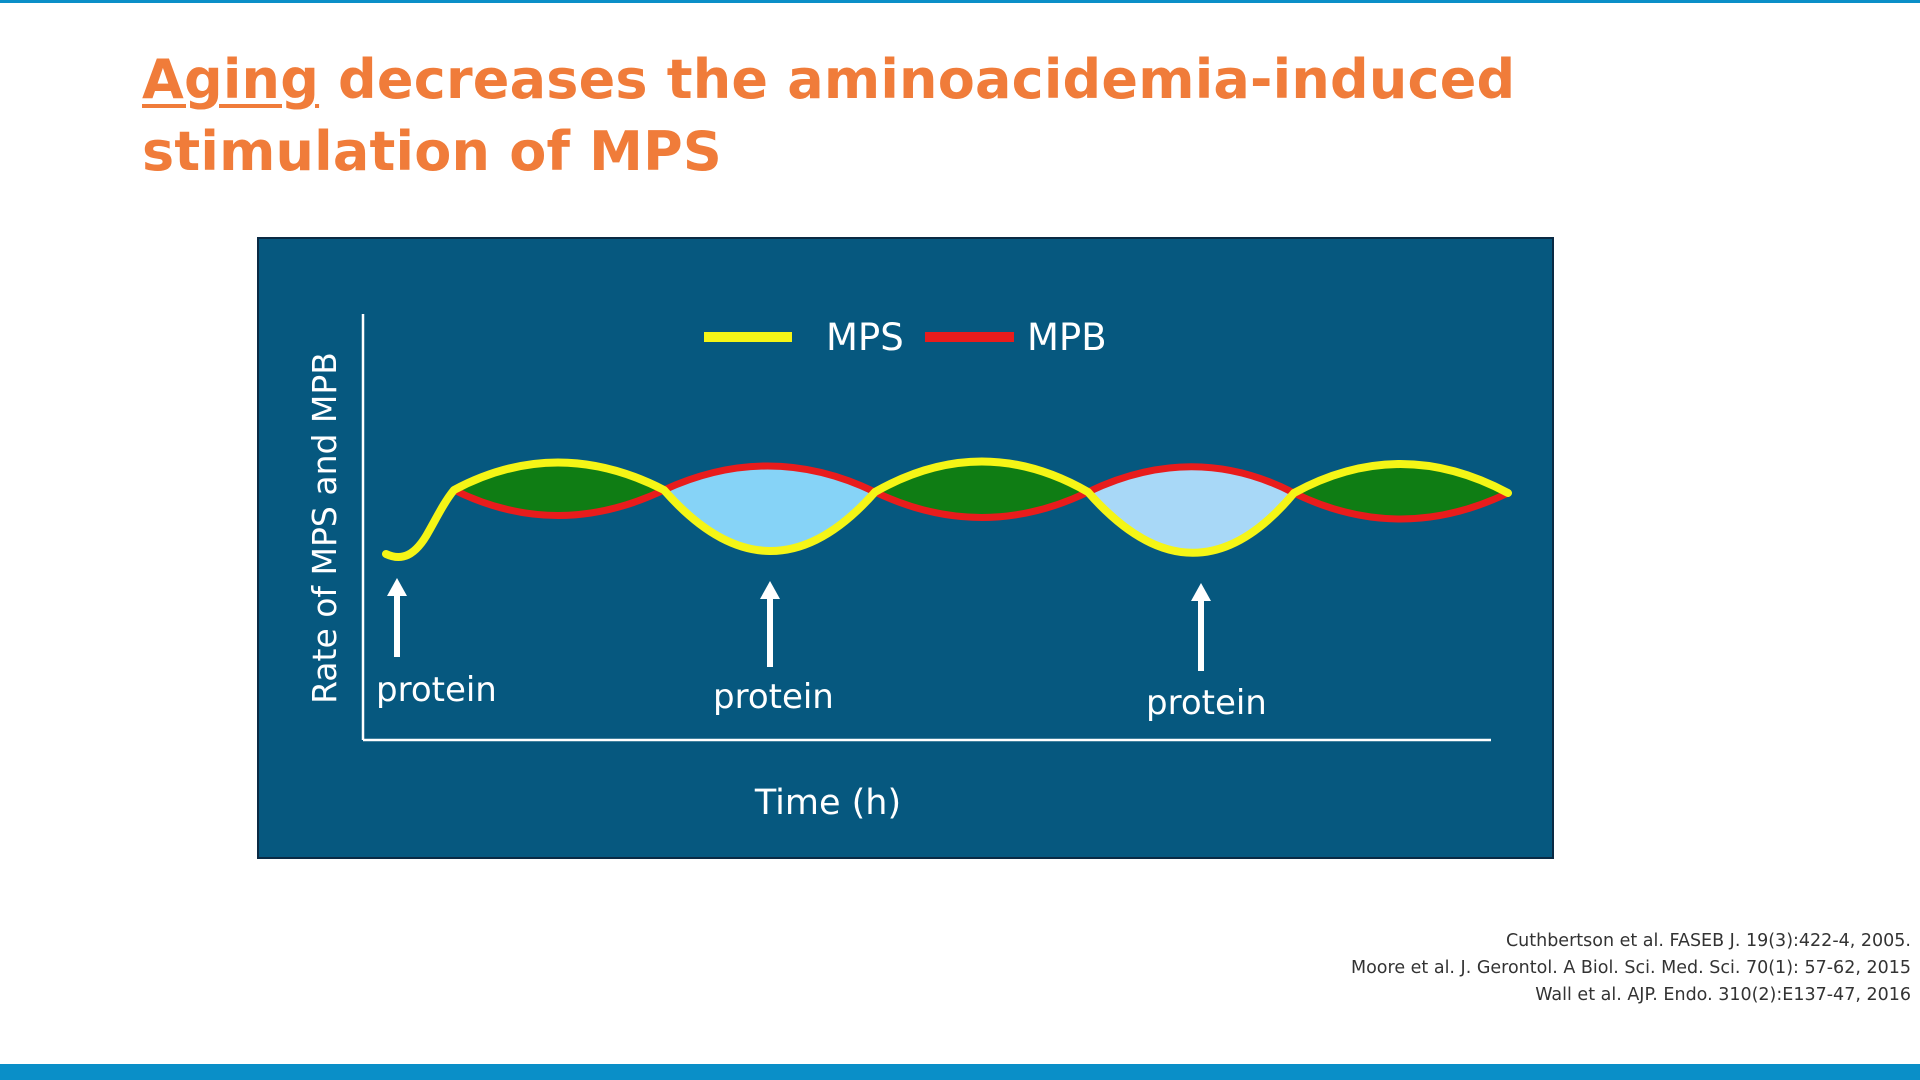 This screenshot has width=1920, height=1080. I want to click on y-axis-title: Rate of MPS and MPB, so click(324, 528).